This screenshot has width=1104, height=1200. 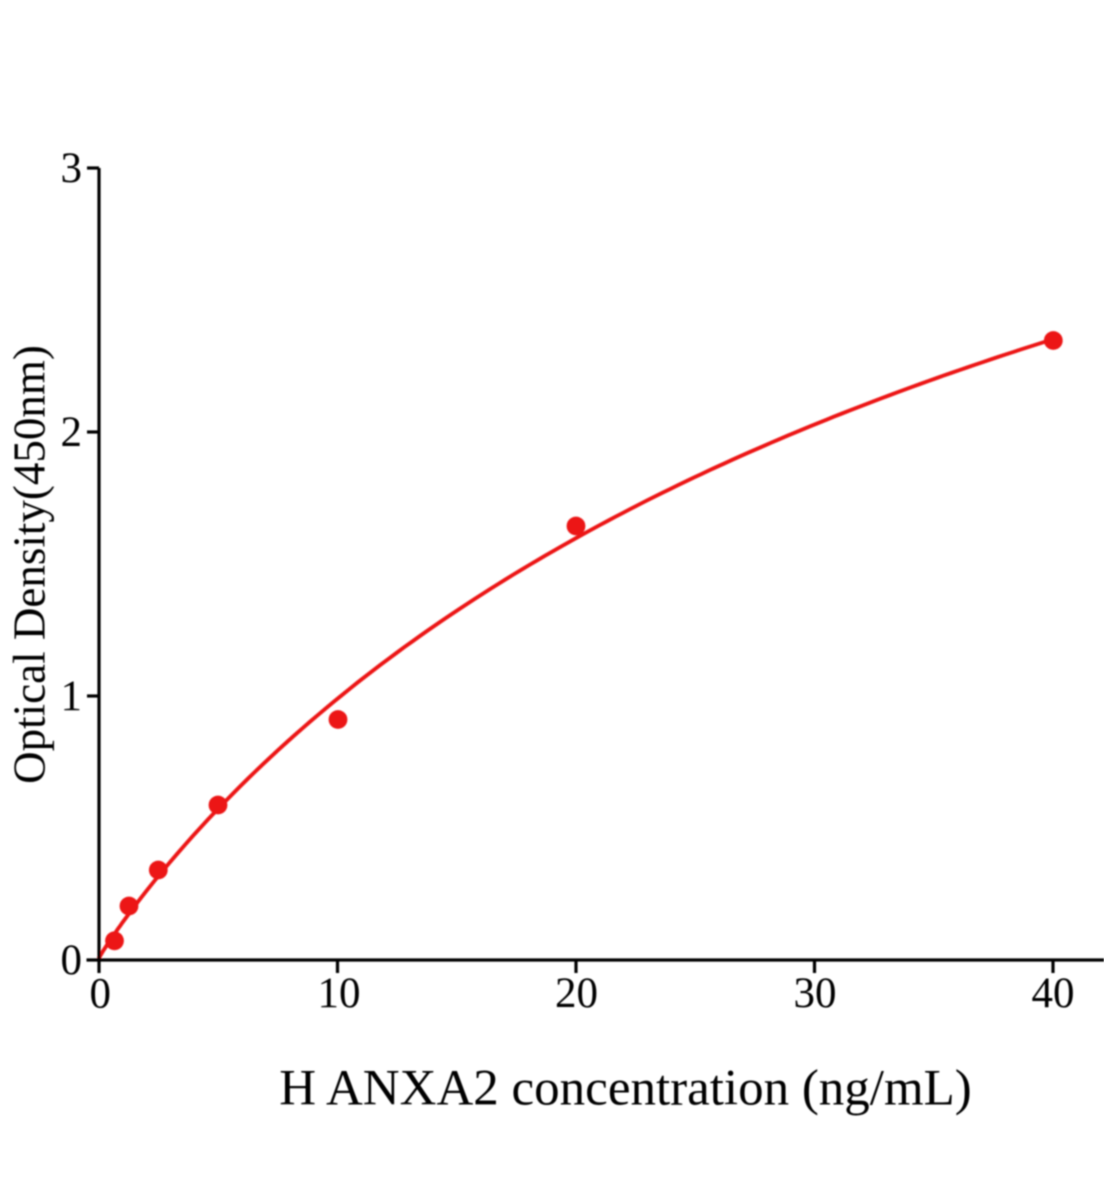 What do you see at coordinates (72, 168) in the screenshot?
I see `svg-text: 3` at bounding box center [72, 168].